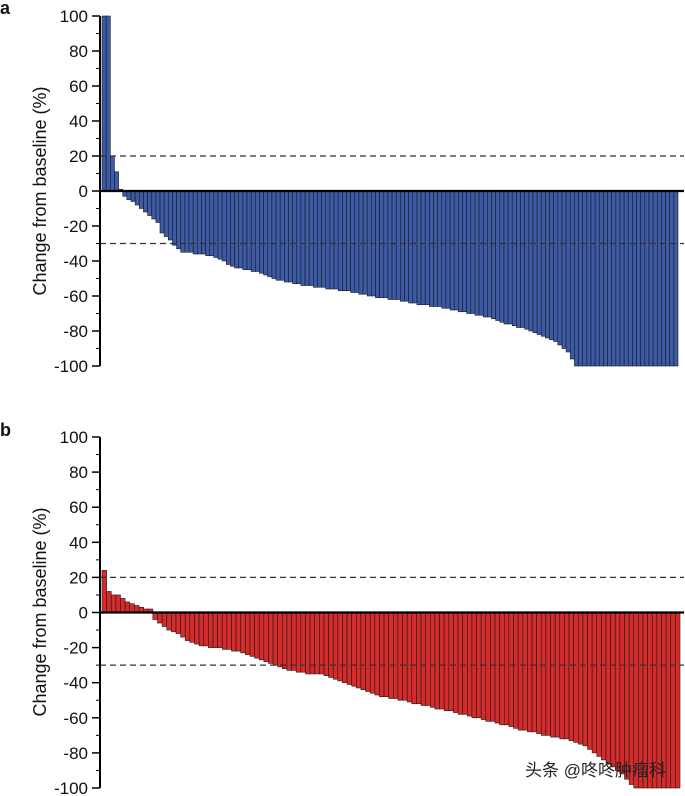 The height and width of the screenshot is (796, 685). What do you see at coordinates (77, 612) in the screenshot?
I see `panel-b-y-ticks: 100 80 60 40 20 0 -20 -40 -60 -80 -100` at bounding box center [77, 612].